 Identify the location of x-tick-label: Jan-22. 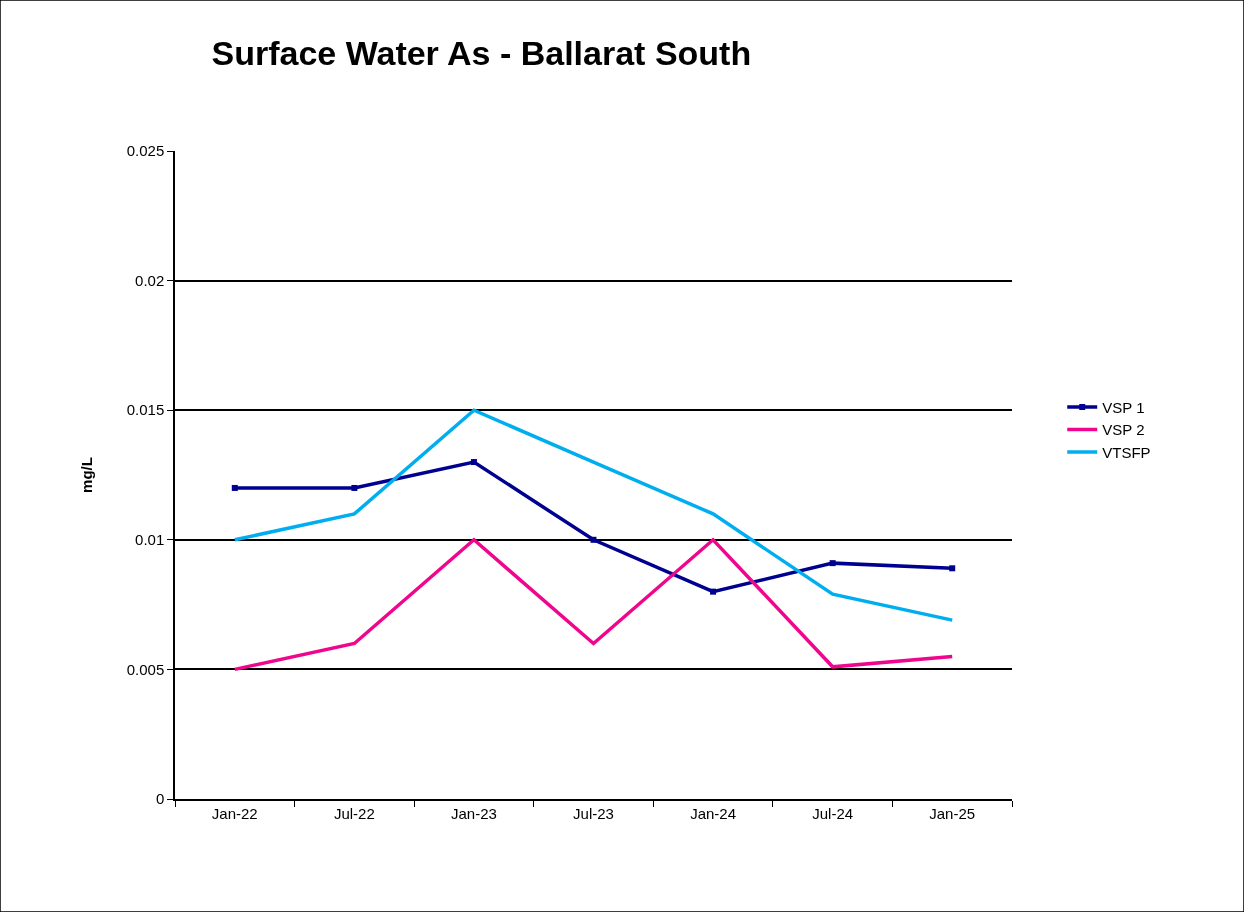
(234, 813).